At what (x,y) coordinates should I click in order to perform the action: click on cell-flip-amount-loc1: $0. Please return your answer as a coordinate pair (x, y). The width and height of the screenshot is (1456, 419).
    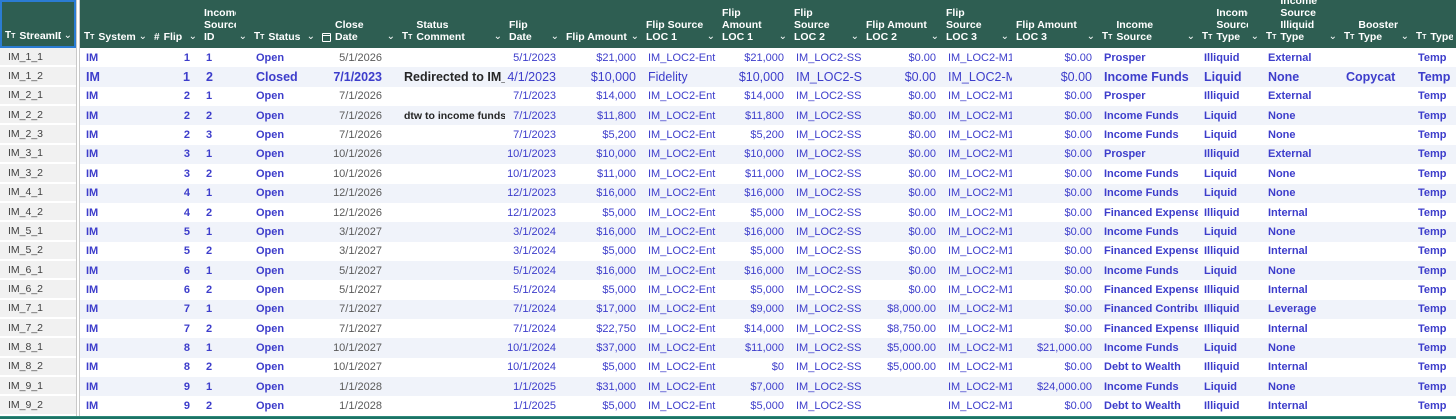
    Looking at the image, I should click on (777, 367).